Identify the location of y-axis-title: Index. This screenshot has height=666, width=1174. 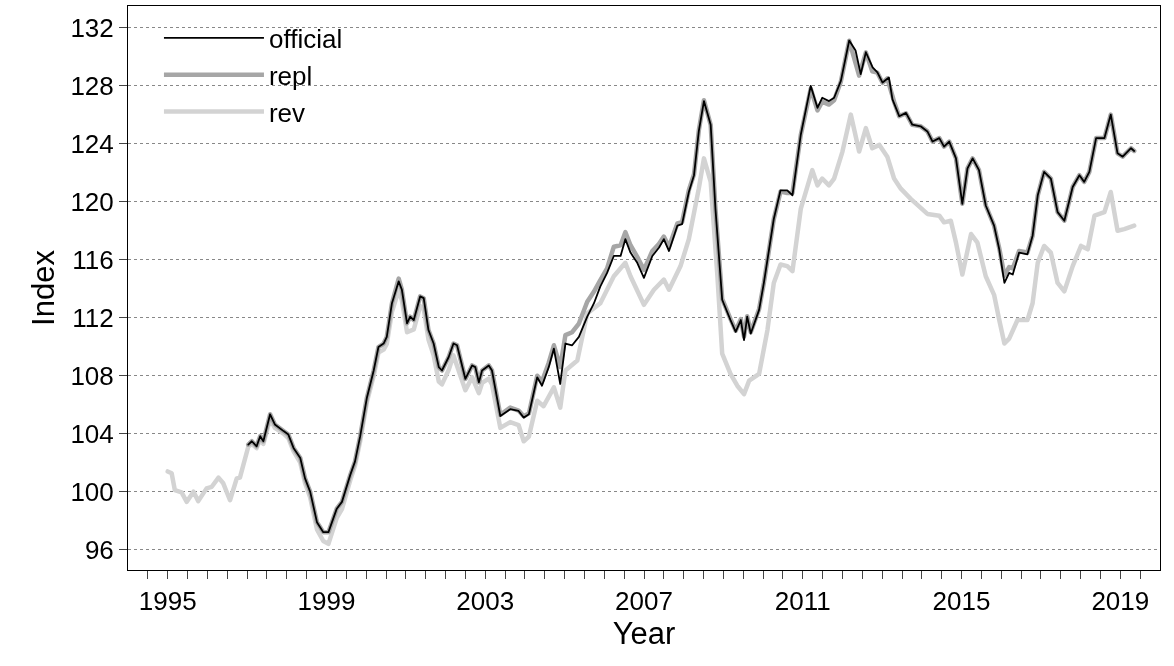
(44, 287).